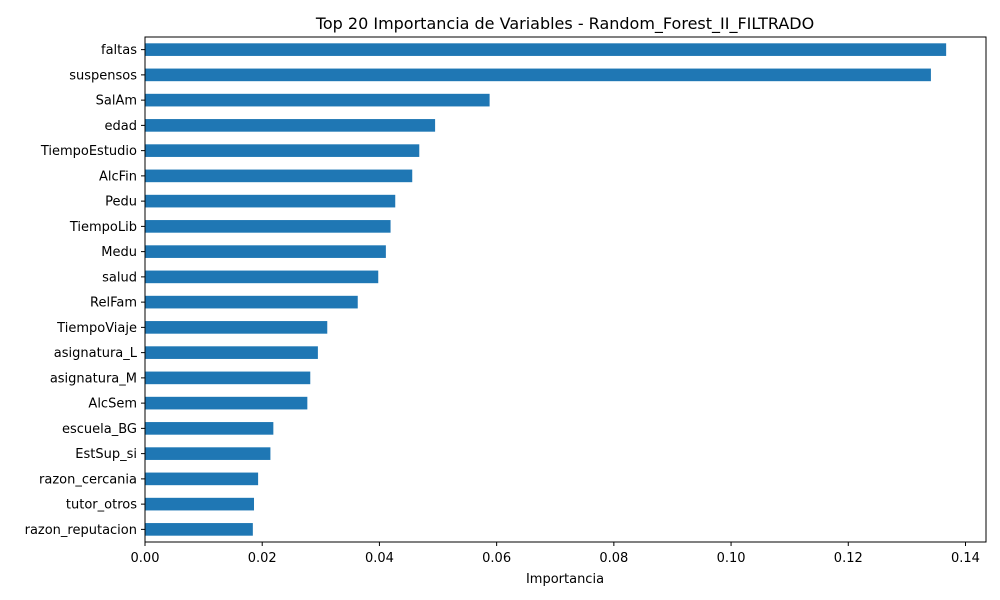 This screenshot has width=1000, height=600. I want to click on y-tick-label: Pedu, so click(121, 202).